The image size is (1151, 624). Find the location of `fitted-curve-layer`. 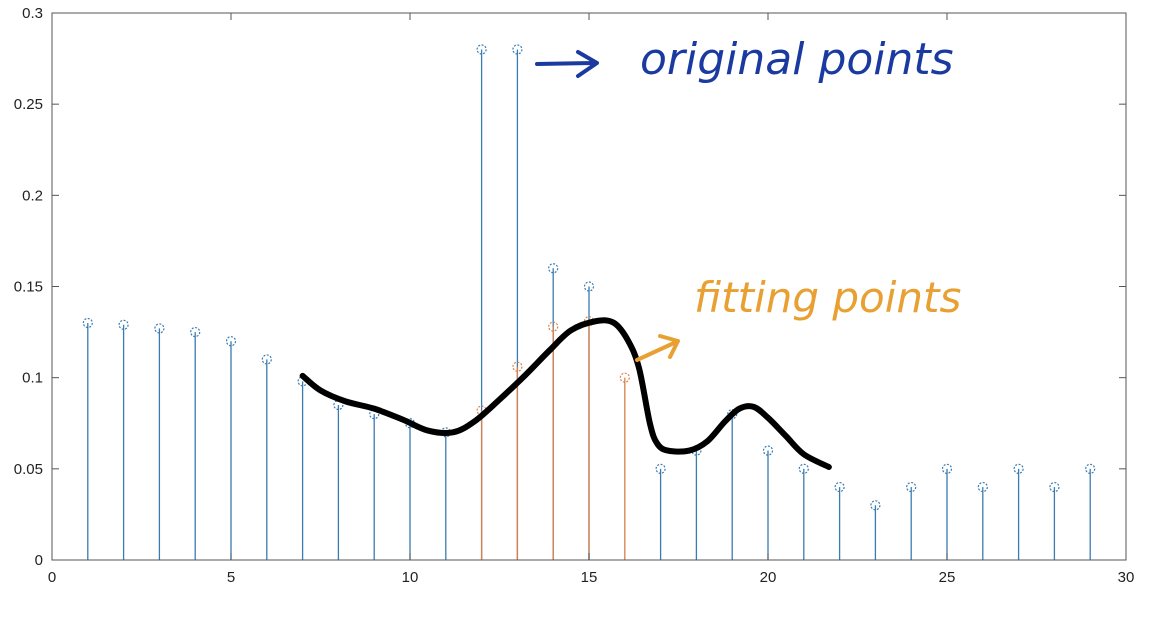

fitted-curve-layer is located at coordinates (565, 394).